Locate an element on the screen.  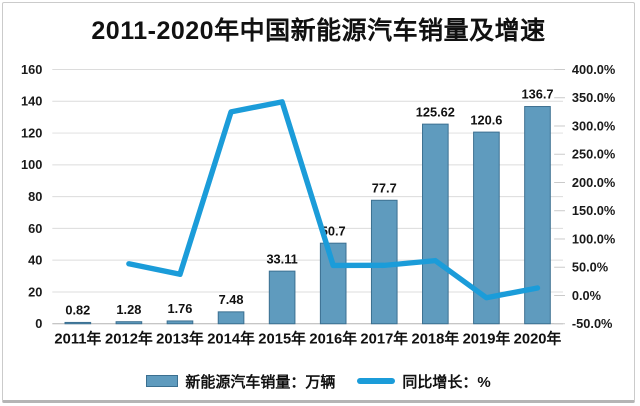
chart-title: 2011-2020年中国新能源汽车销量及增速 is located at coordinates (318, 31).